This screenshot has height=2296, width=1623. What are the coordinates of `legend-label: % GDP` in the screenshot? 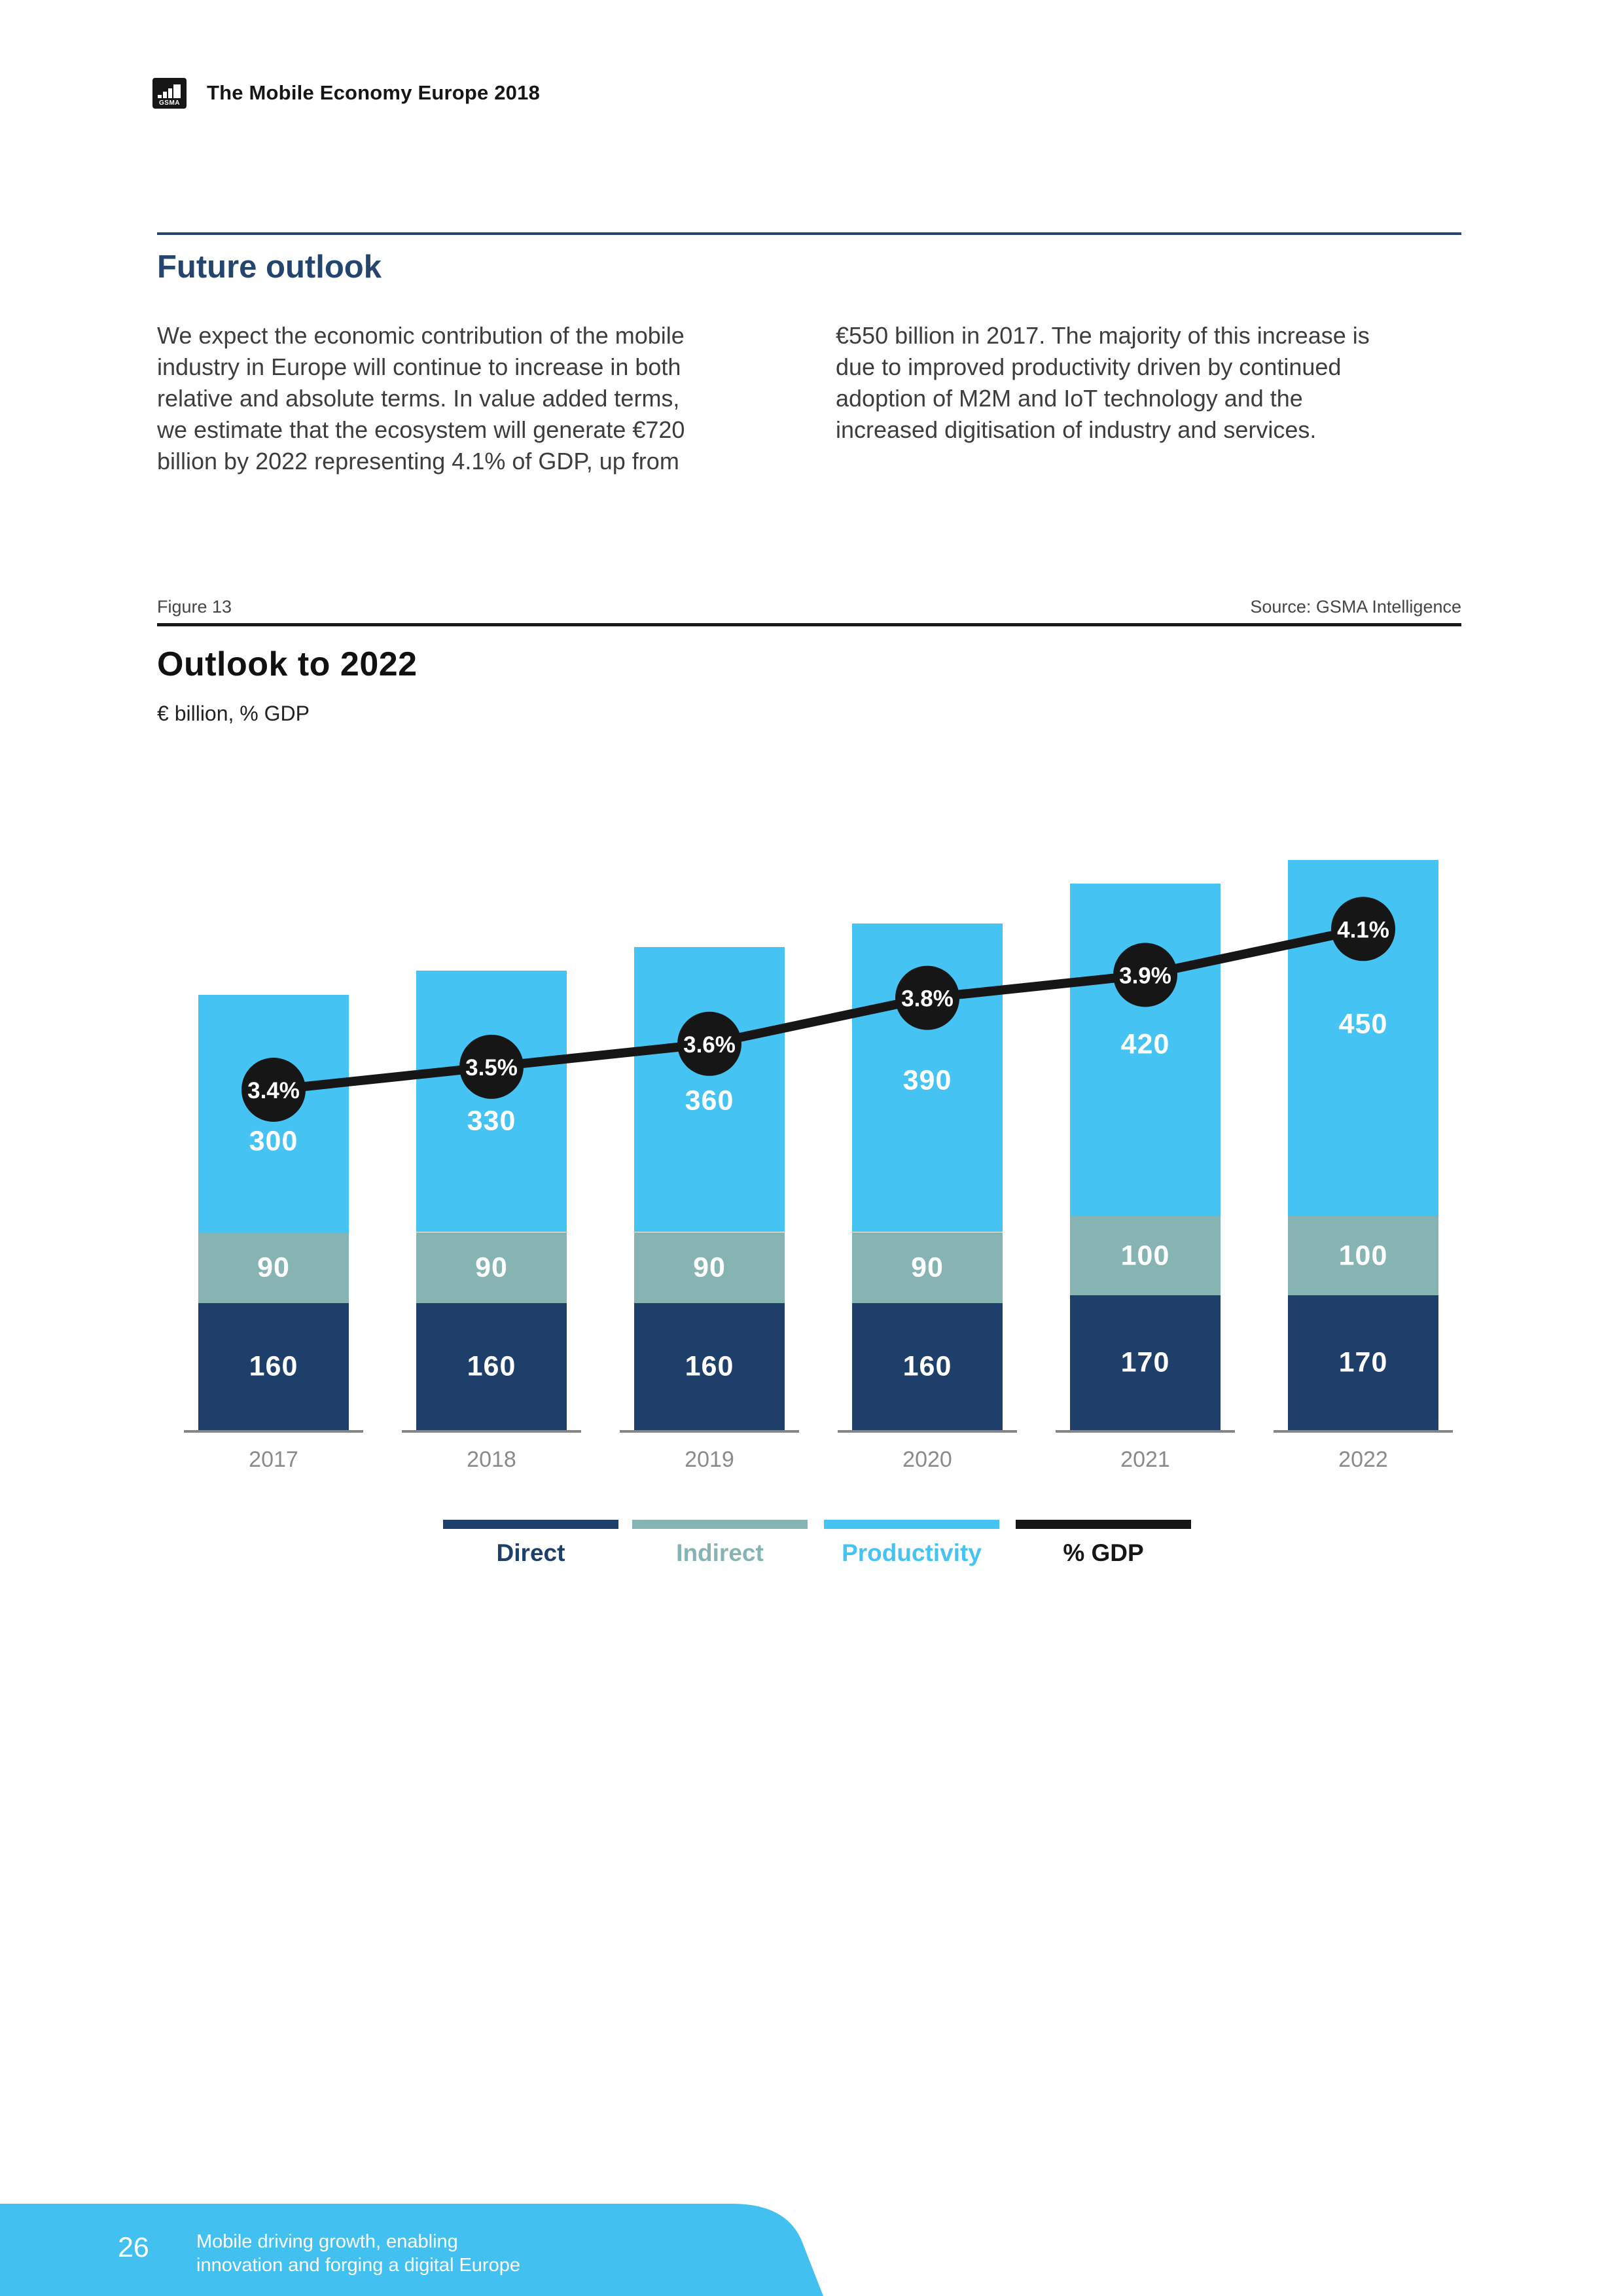 It's located at (1103, 1552).